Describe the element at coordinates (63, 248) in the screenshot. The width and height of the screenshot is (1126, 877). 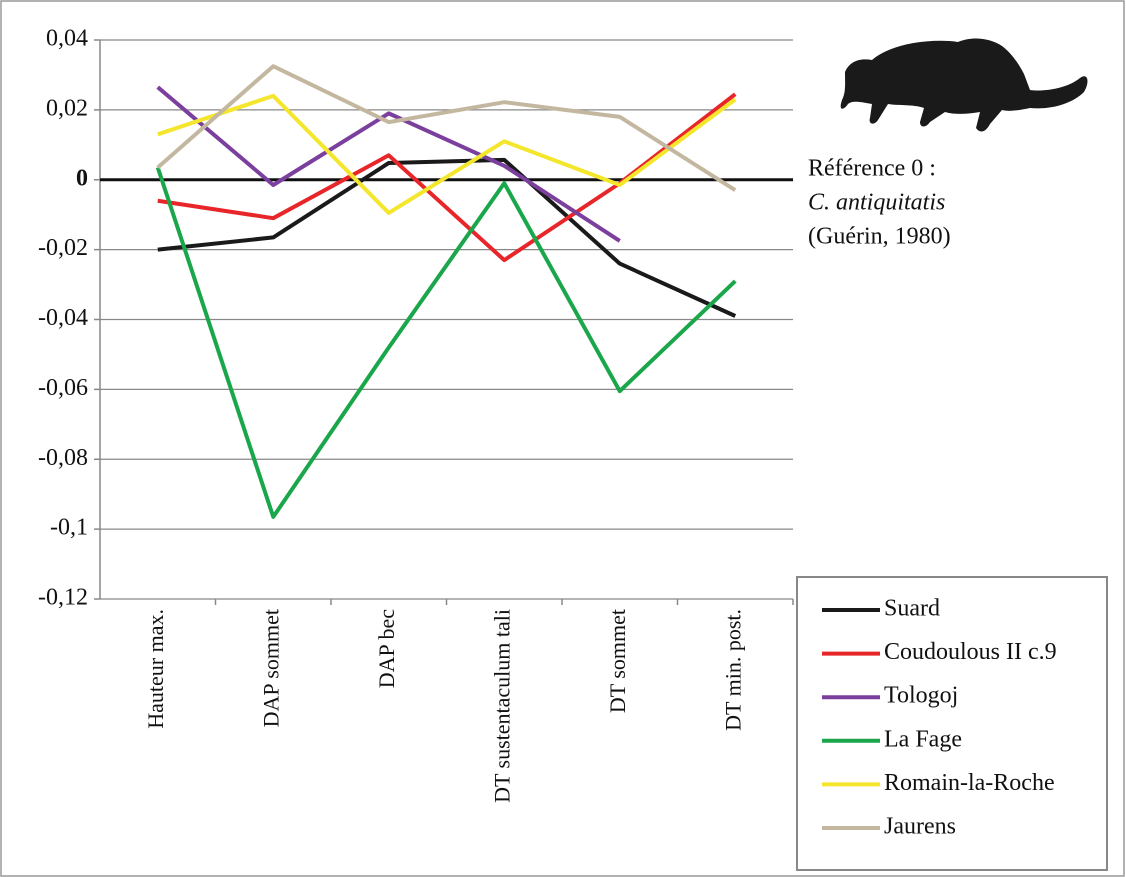
I see `y-tick-label: -0,02` at that location.